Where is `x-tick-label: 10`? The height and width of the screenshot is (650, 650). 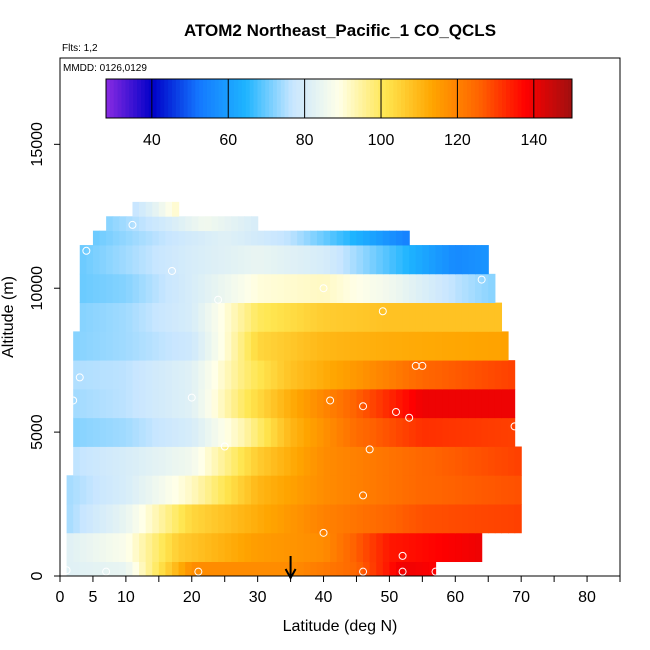
x-tick-label: 10 is located at coordinates (126, 597).